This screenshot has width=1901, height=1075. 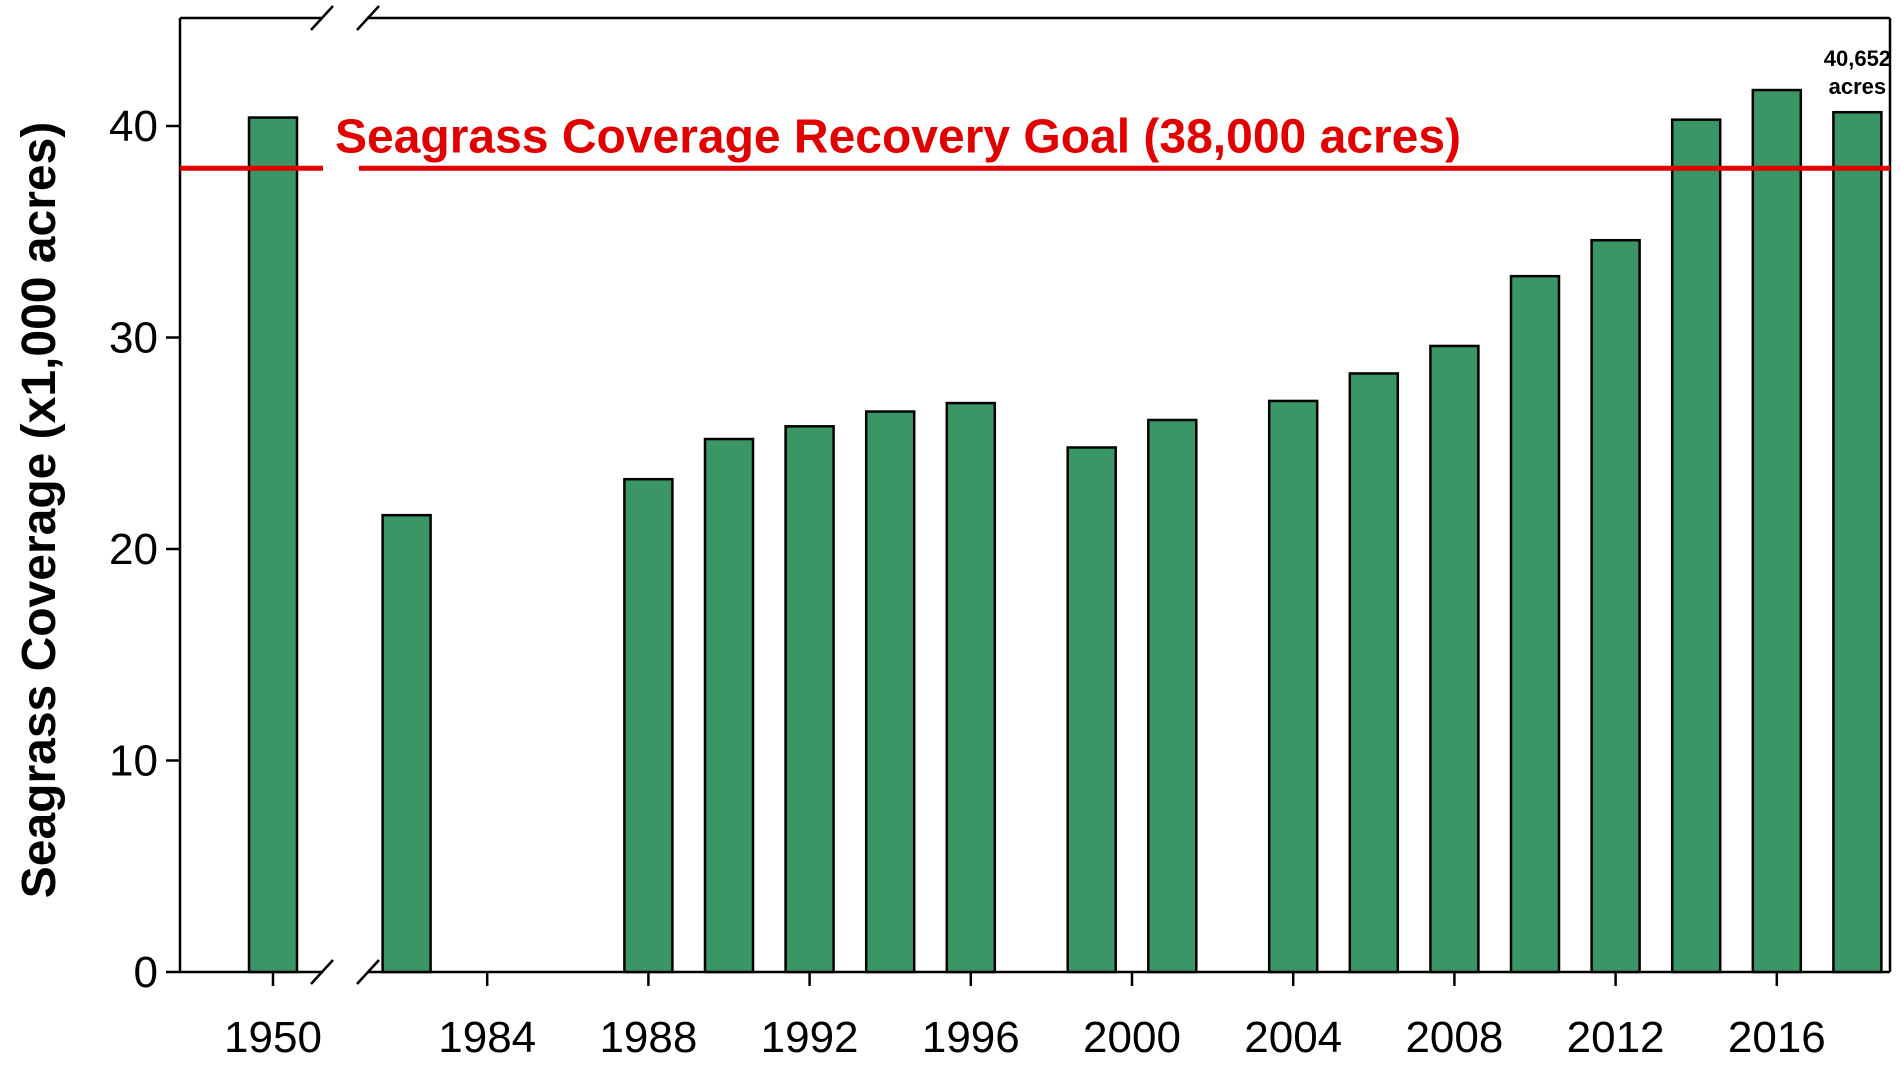 I want to click on y-axis-title: Seagrass Coverage (x1,000 acres), so click(x=39, y=510).